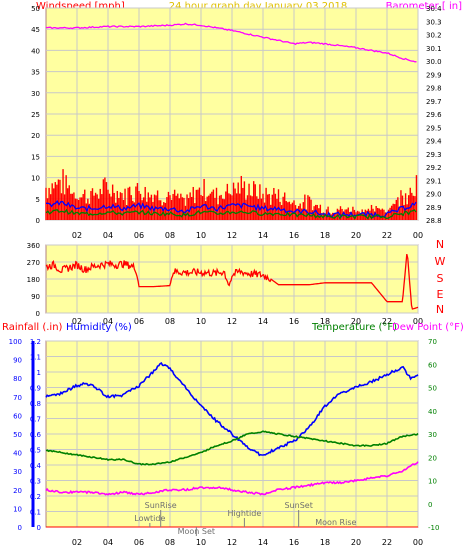  I want to click on windspeed-y-tick-label: 10, so click(35, 179).